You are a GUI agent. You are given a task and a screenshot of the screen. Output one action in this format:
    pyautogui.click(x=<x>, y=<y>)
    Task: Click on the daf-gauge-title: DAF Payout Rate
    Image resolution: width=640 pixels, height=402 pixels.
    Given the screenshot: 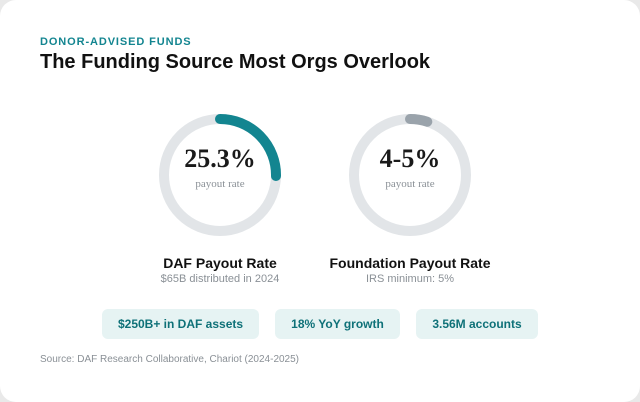 What is the action you would take?
    pyautogui.click(x=220, y=263)
    